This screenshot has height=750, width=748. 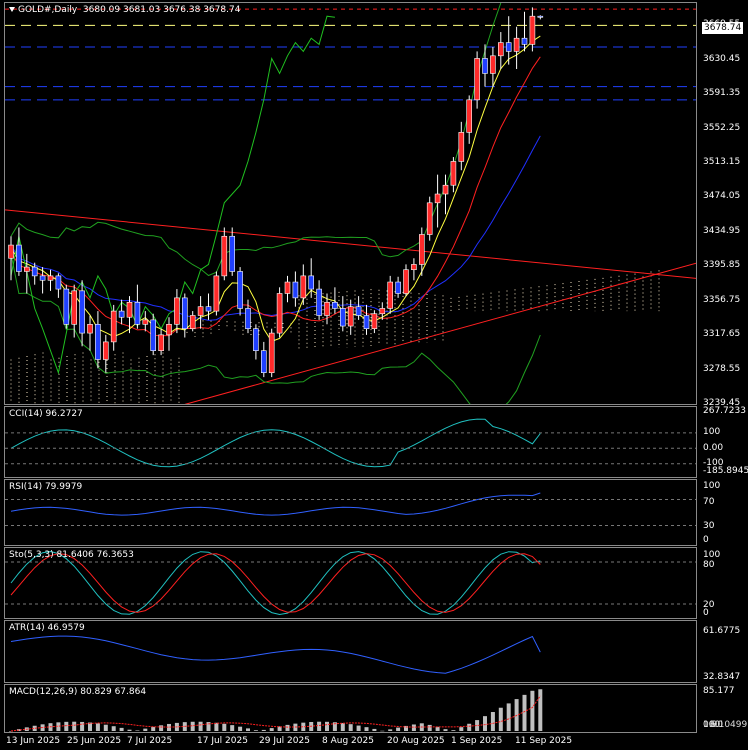 What do you see at coordinates (48, 10) in the screenshot?
I see `symbol-name: GOLD#,Daily` at bounding box center [48, 10].